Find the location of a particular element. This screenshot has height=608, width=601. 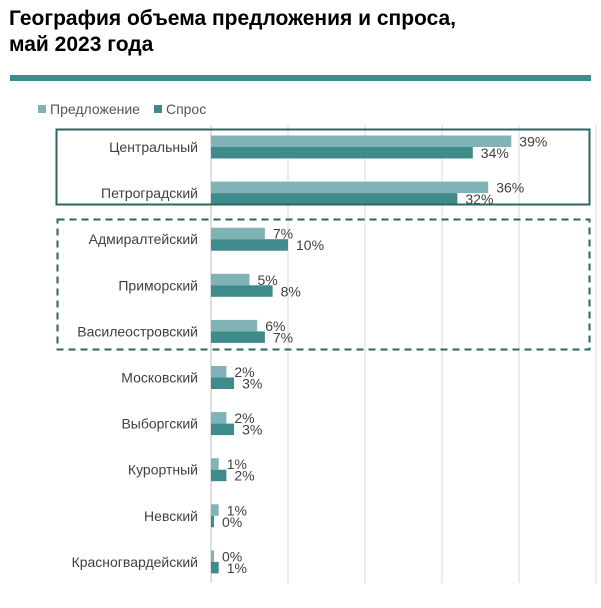

supply-value-label-5: 2% is located at coordinates (244, 372).